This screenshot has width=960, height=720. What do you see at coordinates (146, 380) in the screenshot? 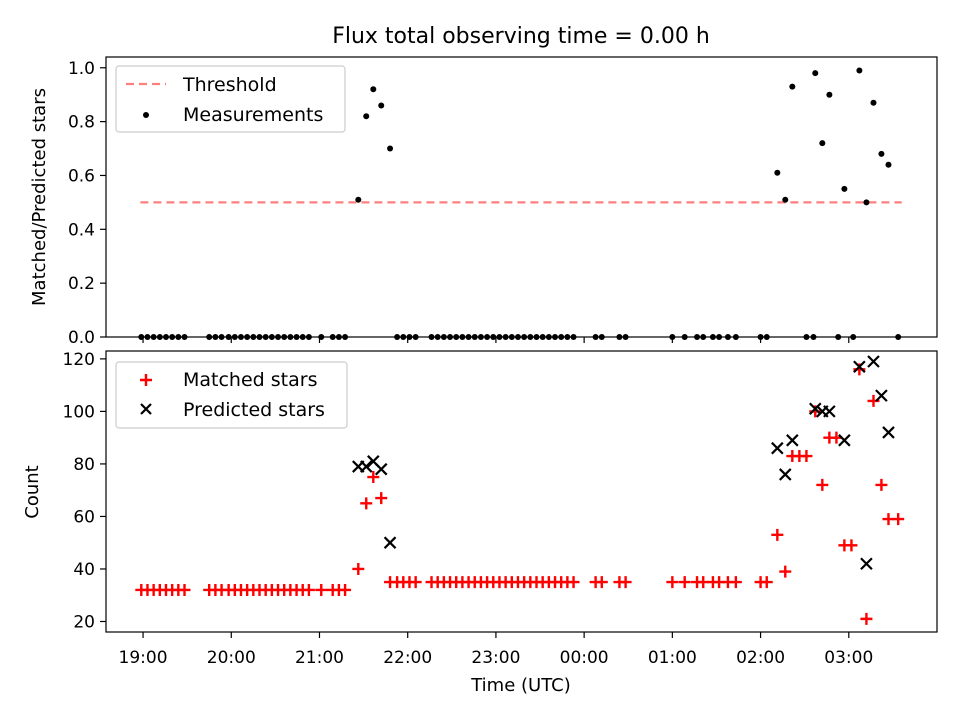
I see `legend-matched-swatch` at bounding box center [146, 380].